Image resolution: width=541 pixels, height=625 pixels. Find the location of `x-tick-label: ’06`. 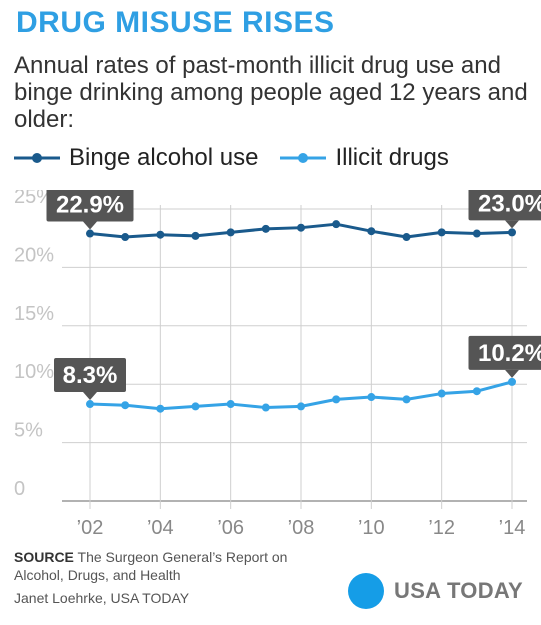

x-tick-label: ’06 is located at coordinates (230, 528).